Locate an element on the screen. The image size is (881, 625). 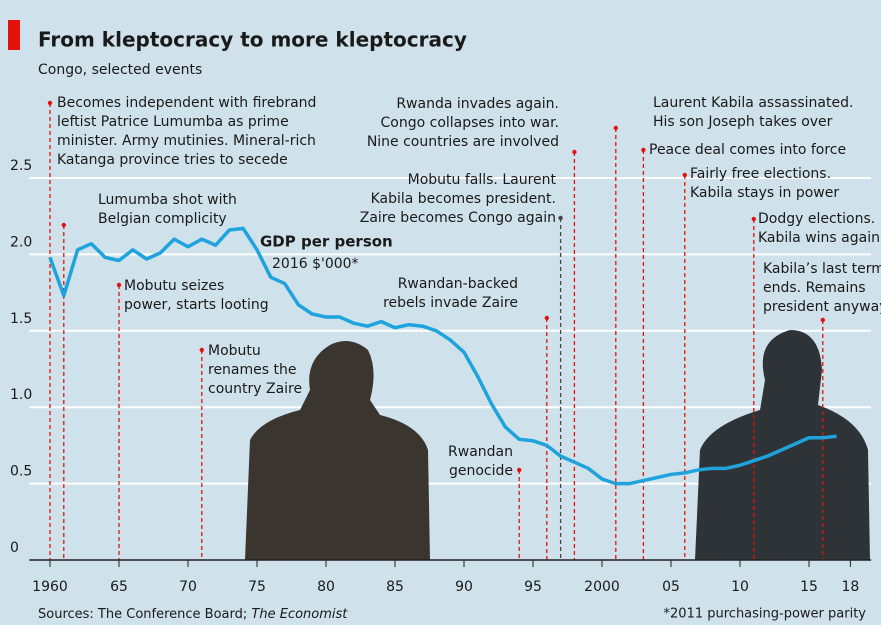
event-text: Lumumba shot with is located at coordinates (167, 200).